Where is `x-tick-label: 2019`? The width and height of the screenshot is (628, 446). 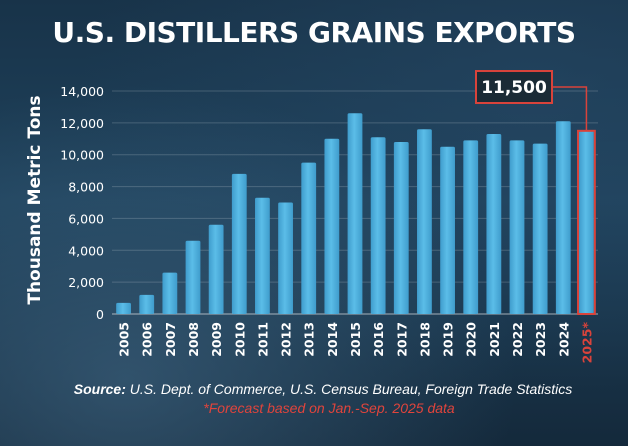
x-tick-label: 2019 is located at coordinates (448, 339).